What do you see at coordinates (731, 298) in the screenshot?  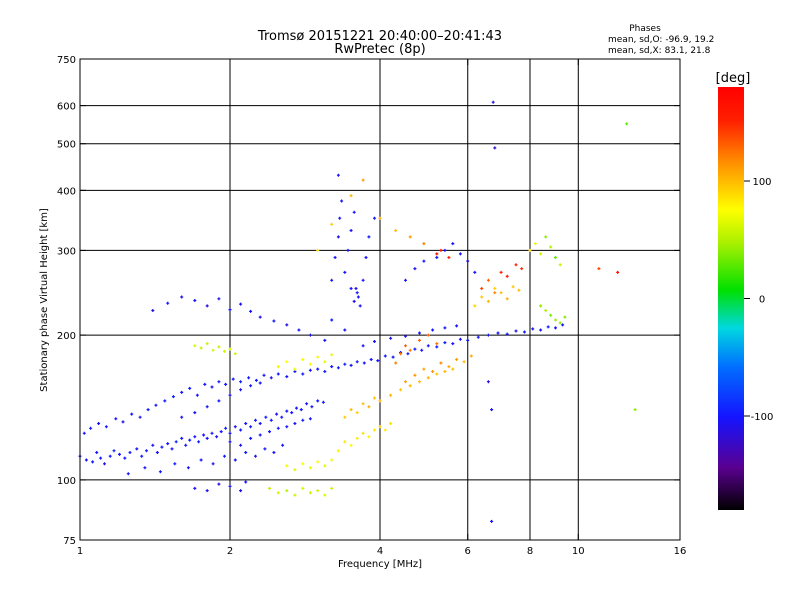 I see `colorbar-gradient` at bounding box center [731, 298].